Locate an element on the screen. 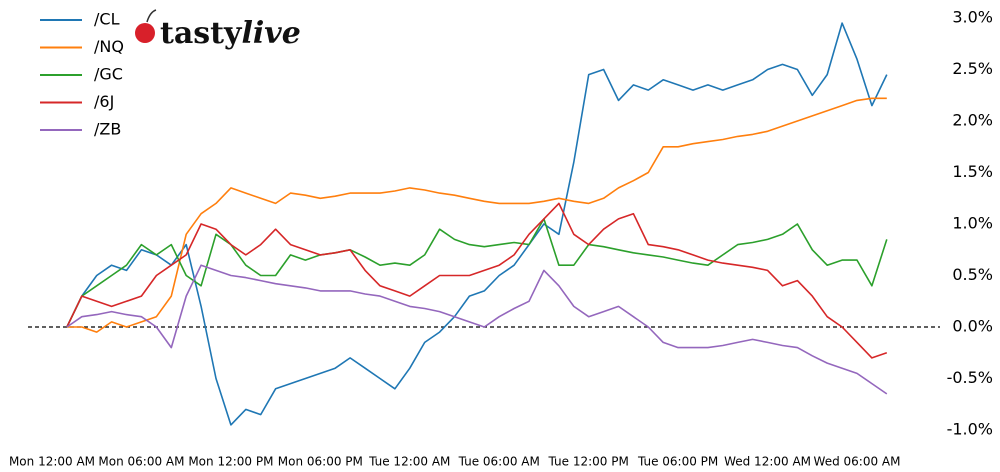 Image resolution: width=1000 pixels, height=472 pixels. cherry is located at coordinates (145, 33).